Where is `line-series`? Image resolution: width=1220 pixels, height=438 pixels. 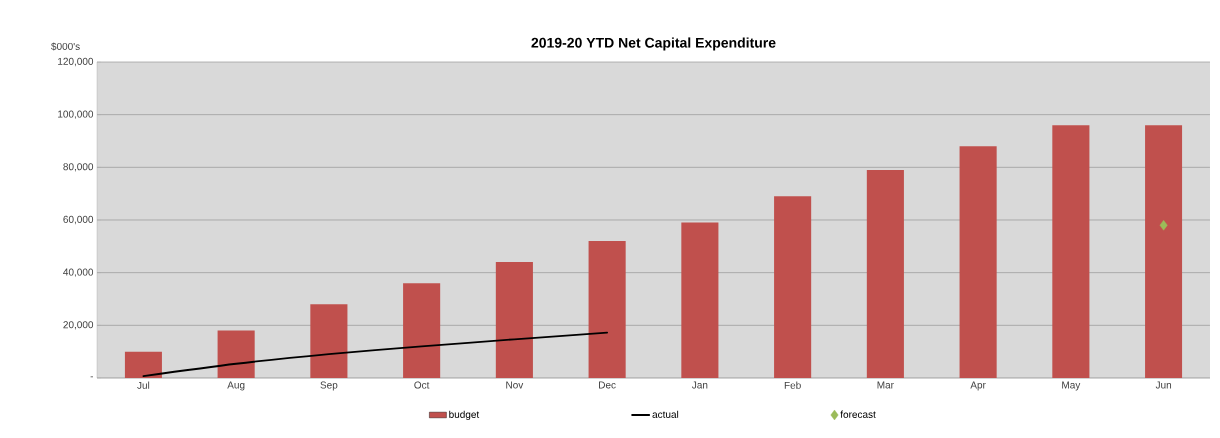 line-series is located at coordinates (375, 354).